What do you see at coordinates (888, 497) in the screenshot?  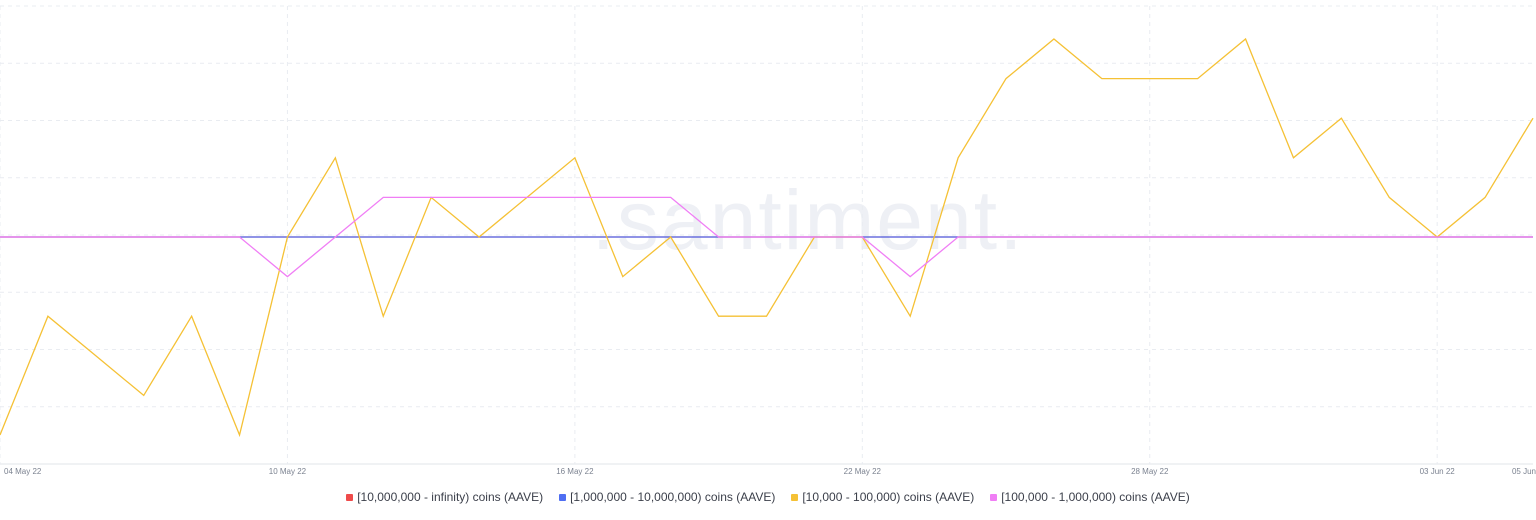 I see `legend-label: [10,000 - 100,000) coins (AAVE)` at bounding box center [888, 497].